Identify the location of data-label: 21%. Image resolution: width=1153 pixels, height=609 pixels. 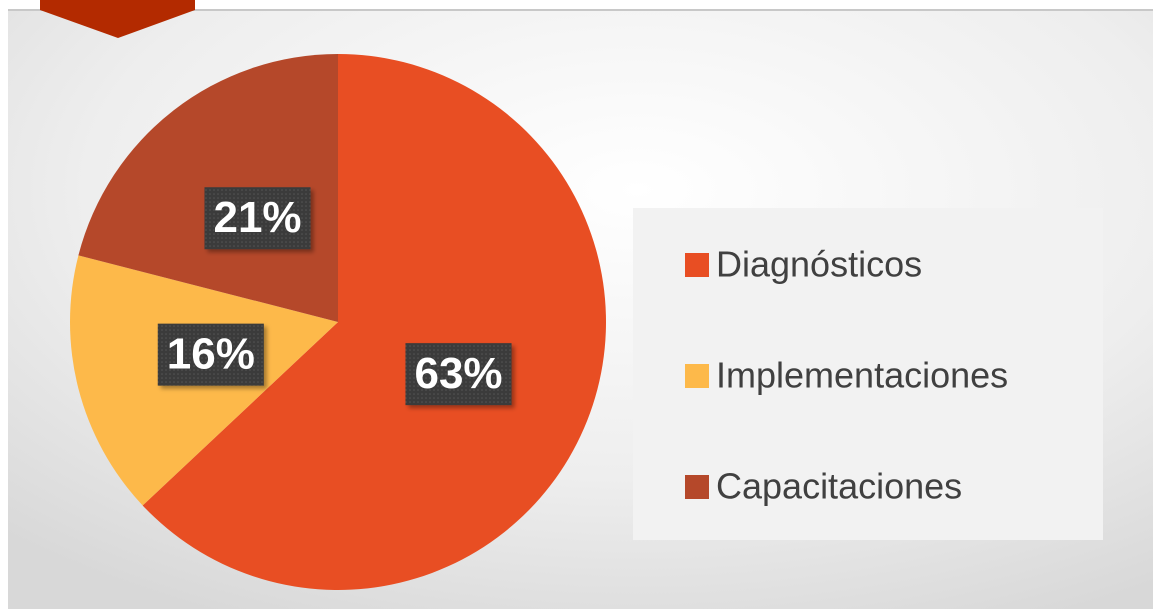
(257, 217).